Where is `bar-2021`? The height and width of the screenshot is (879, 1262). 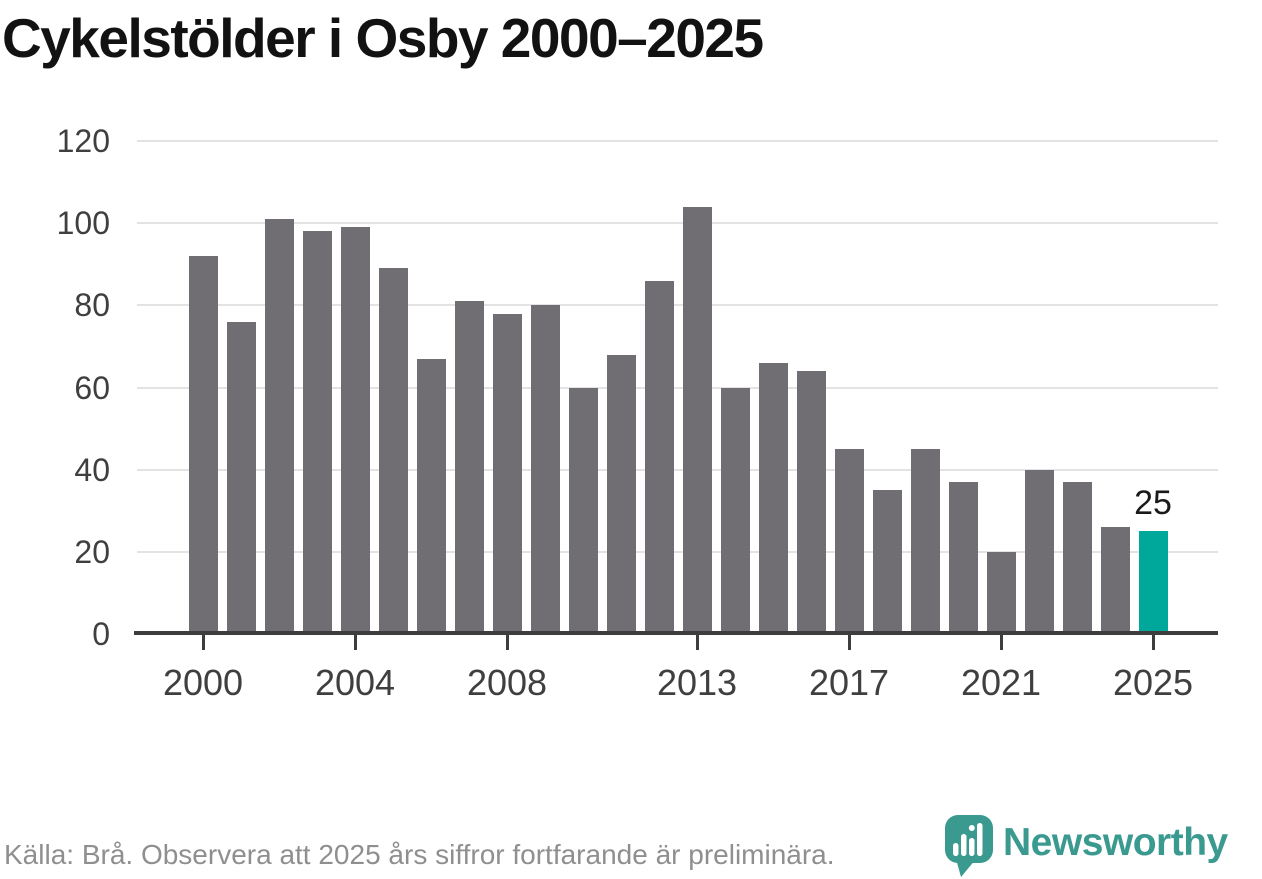
bar-2021 is located at coordinates (1001, 592).